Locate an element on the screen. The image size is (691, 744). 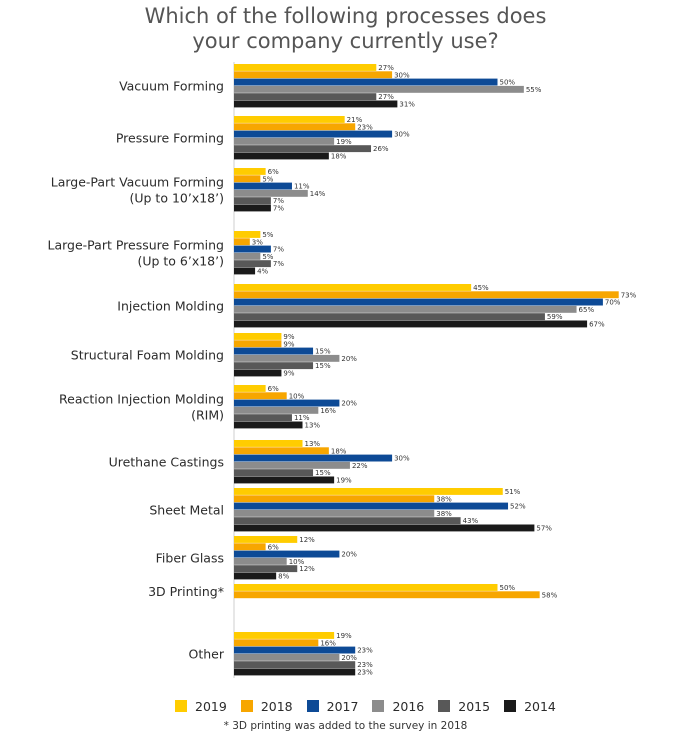
legend-label: 2014 is located at coordinates (540, 706).